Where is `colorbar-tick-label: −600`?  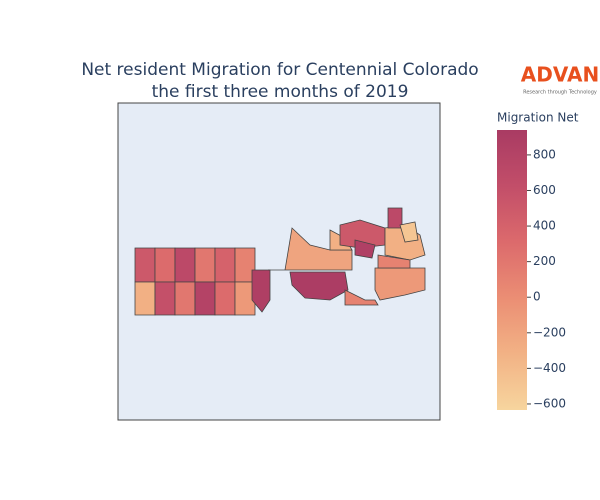 colorbar-tick-label: −600 is located at coordinates (549, 403).